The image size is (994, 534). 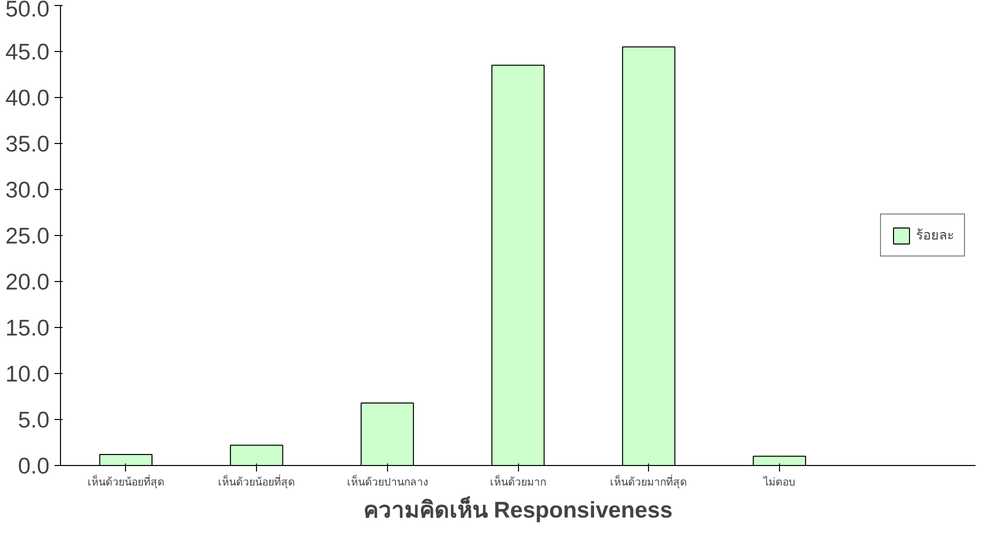 What do you see at coordinates (27, 143) in the screenshot?
I see `y-tick-label: 35.0` at bounding box center [27, 143].